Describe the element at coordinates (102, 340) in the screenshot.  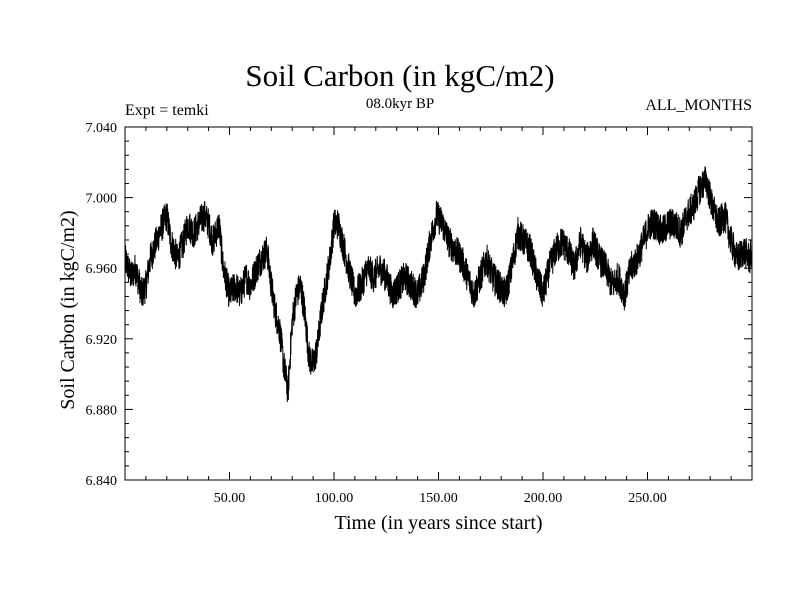
I see `y-tick-label: 6.920` at that location.